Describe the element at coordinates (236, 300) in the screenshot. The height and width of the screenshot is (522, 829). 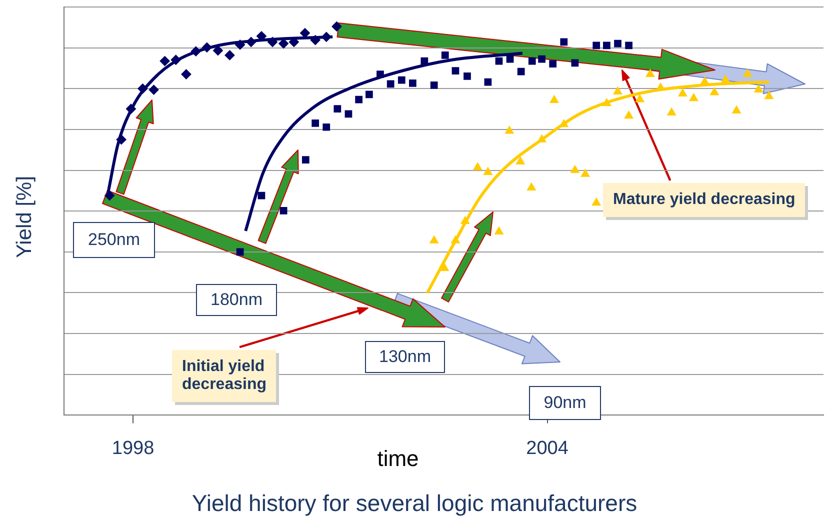
I see `annotation: 180nm` at that location.